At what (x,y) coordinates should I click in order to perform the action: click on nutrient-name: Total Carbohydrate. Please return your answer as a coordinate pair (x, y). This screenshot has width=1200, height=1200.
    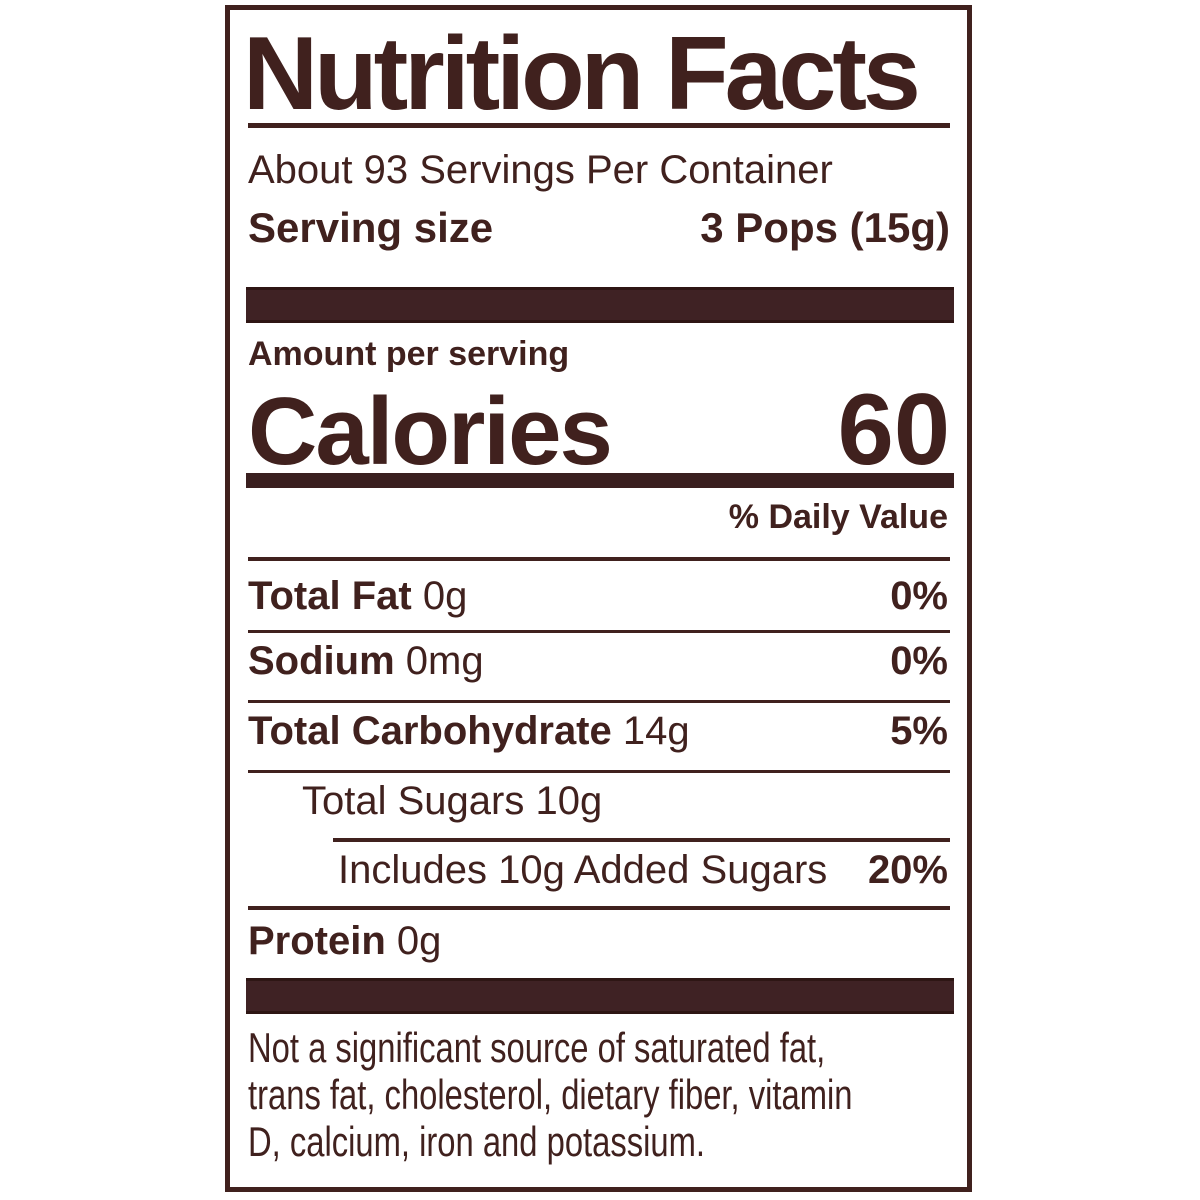
    Looking at the image, I should click on (430, 731).